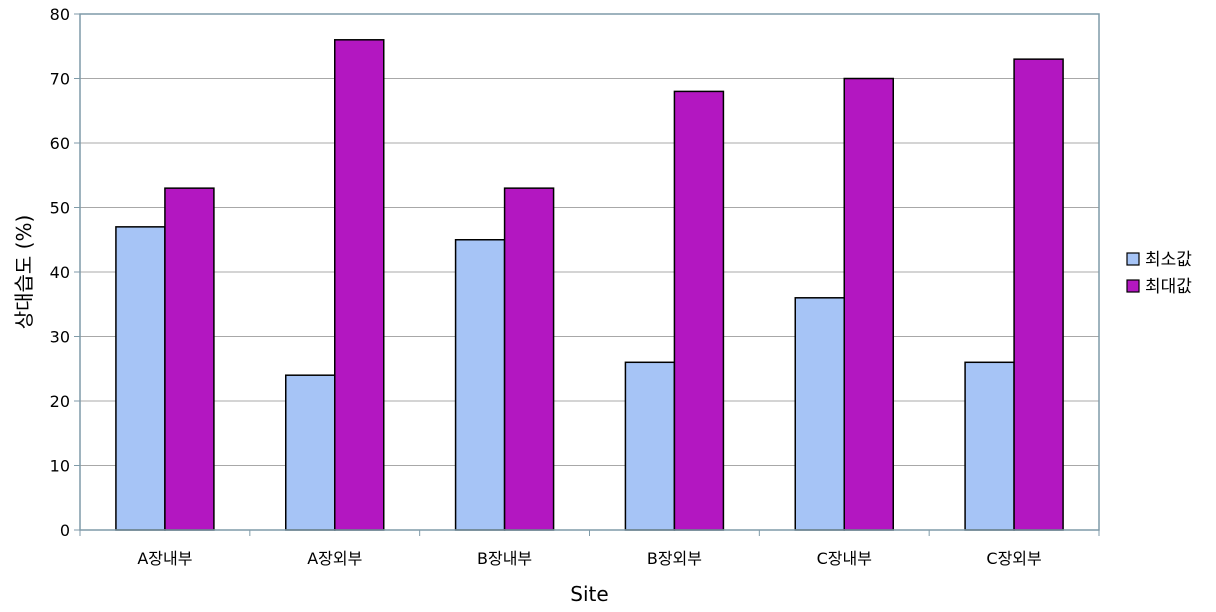 Image resolution: width=1216 pixels, height=612 pixels. What do you see at coordinates (674, 558) in the screenshot?
I see `x-tick-label: B장외부` at bounding box center [674, 558].